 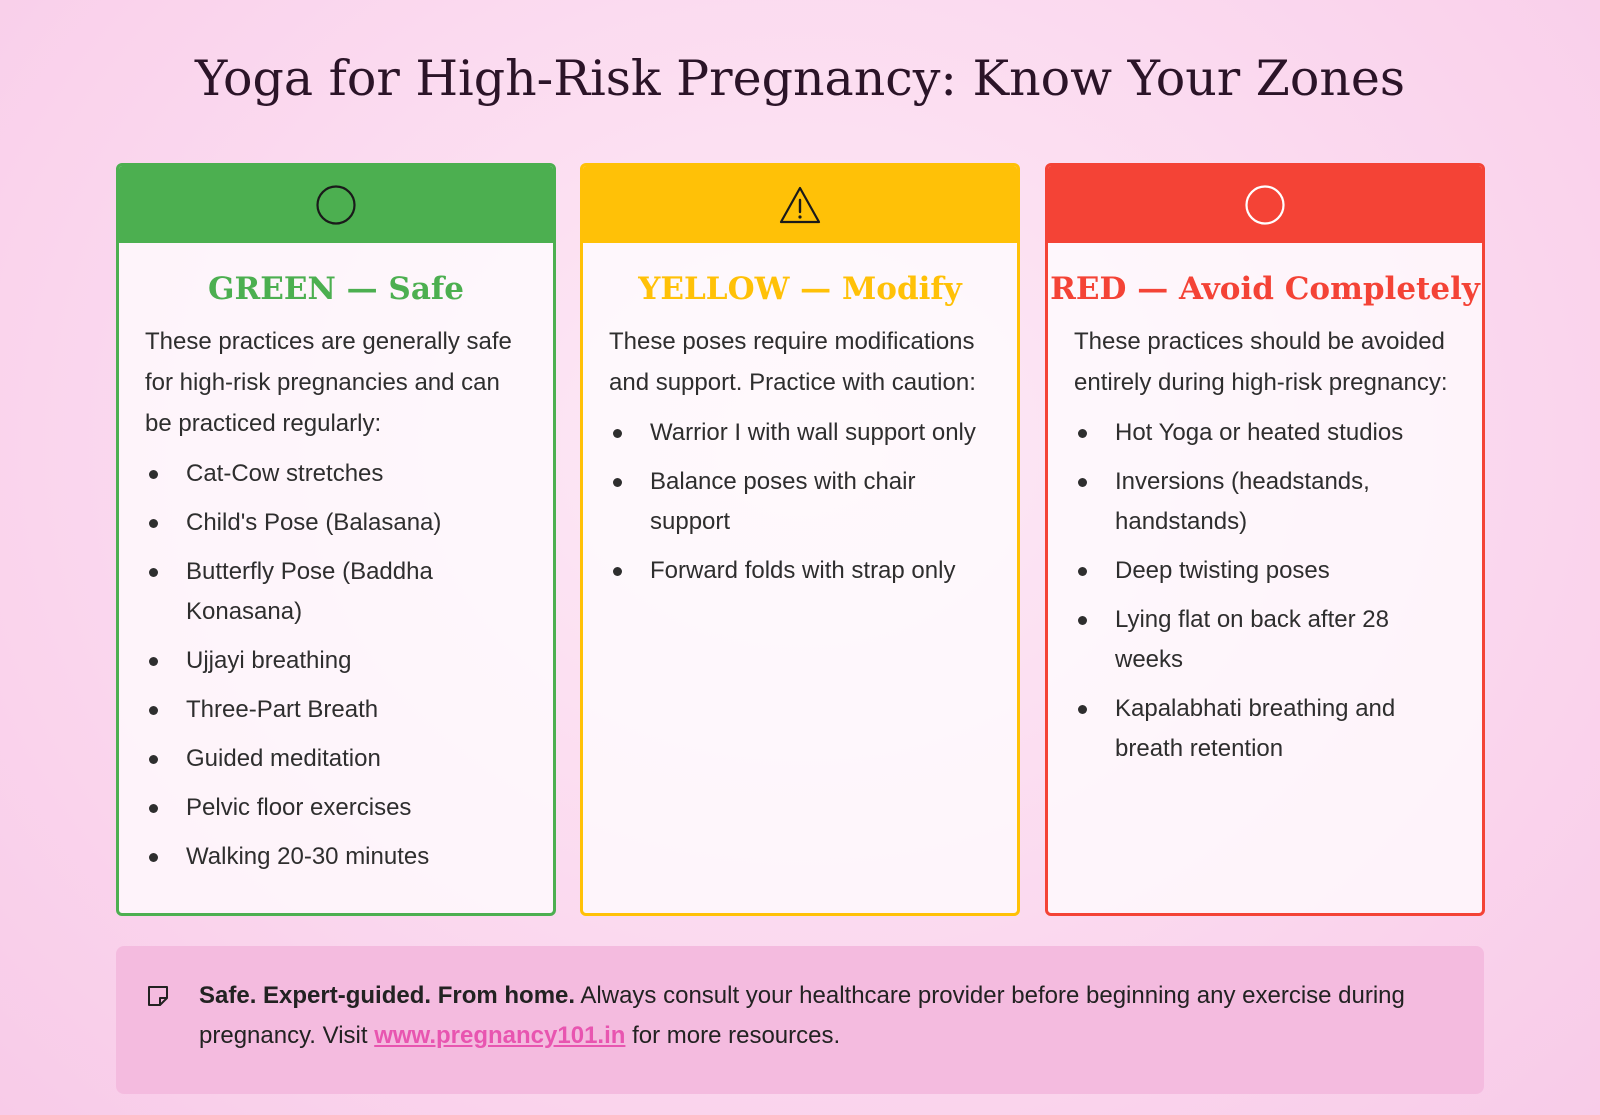 What do you see at coordinates (1259, 432) in the screenshot?
I see `list-item-label: Hot Yoga or heated studios` at bounding box center [1259, 432].